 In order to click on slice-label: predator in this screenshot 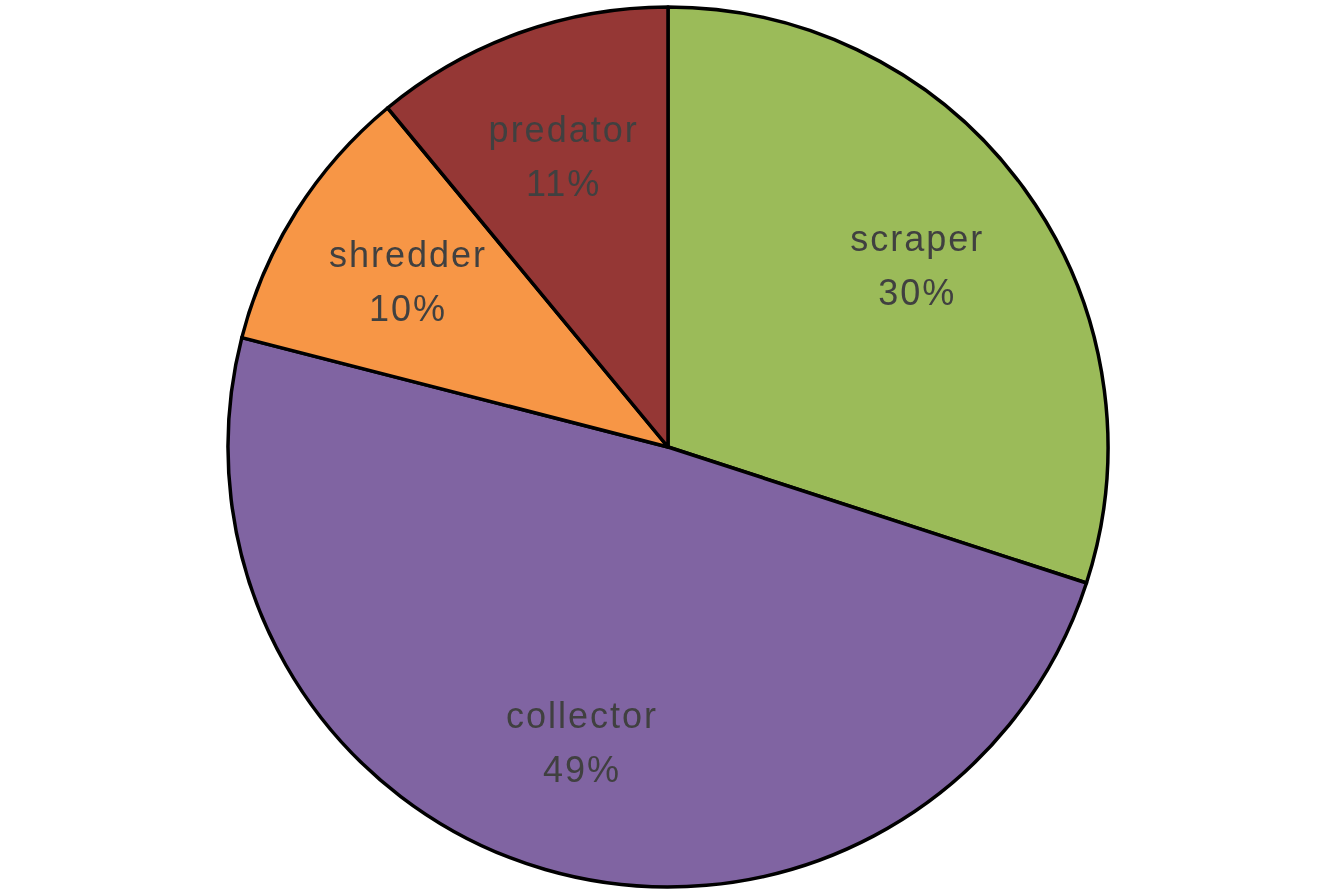, I will do `click(563, 130)`.